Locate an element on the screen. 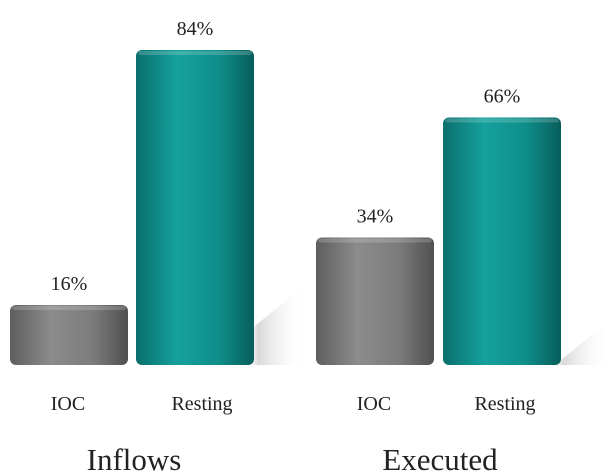 This screenshot has width=610, height=472. value-label-executed-resting: 66% is located at coordinates (502, 97).